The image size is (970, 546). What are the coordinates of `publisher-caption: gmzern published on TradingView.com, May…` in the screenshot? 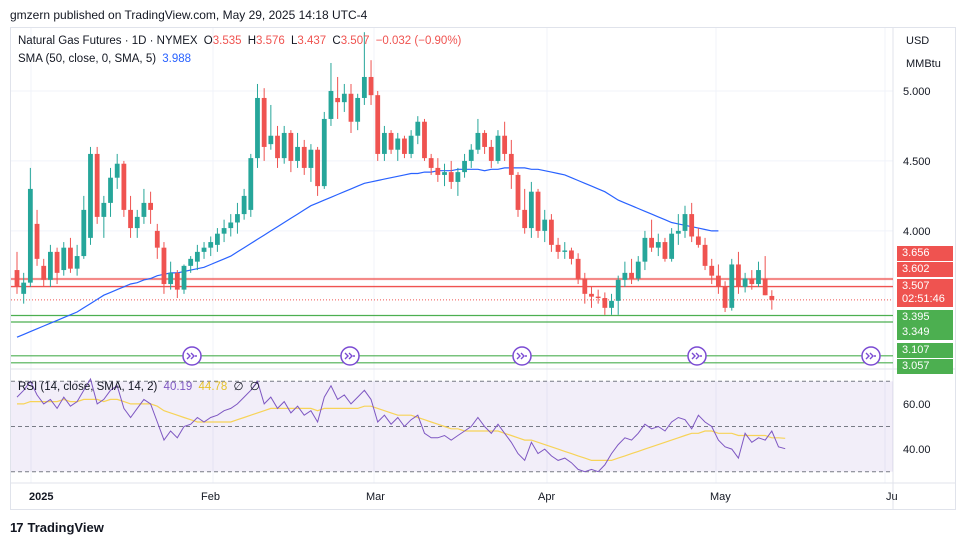 It's located at (189, 15).